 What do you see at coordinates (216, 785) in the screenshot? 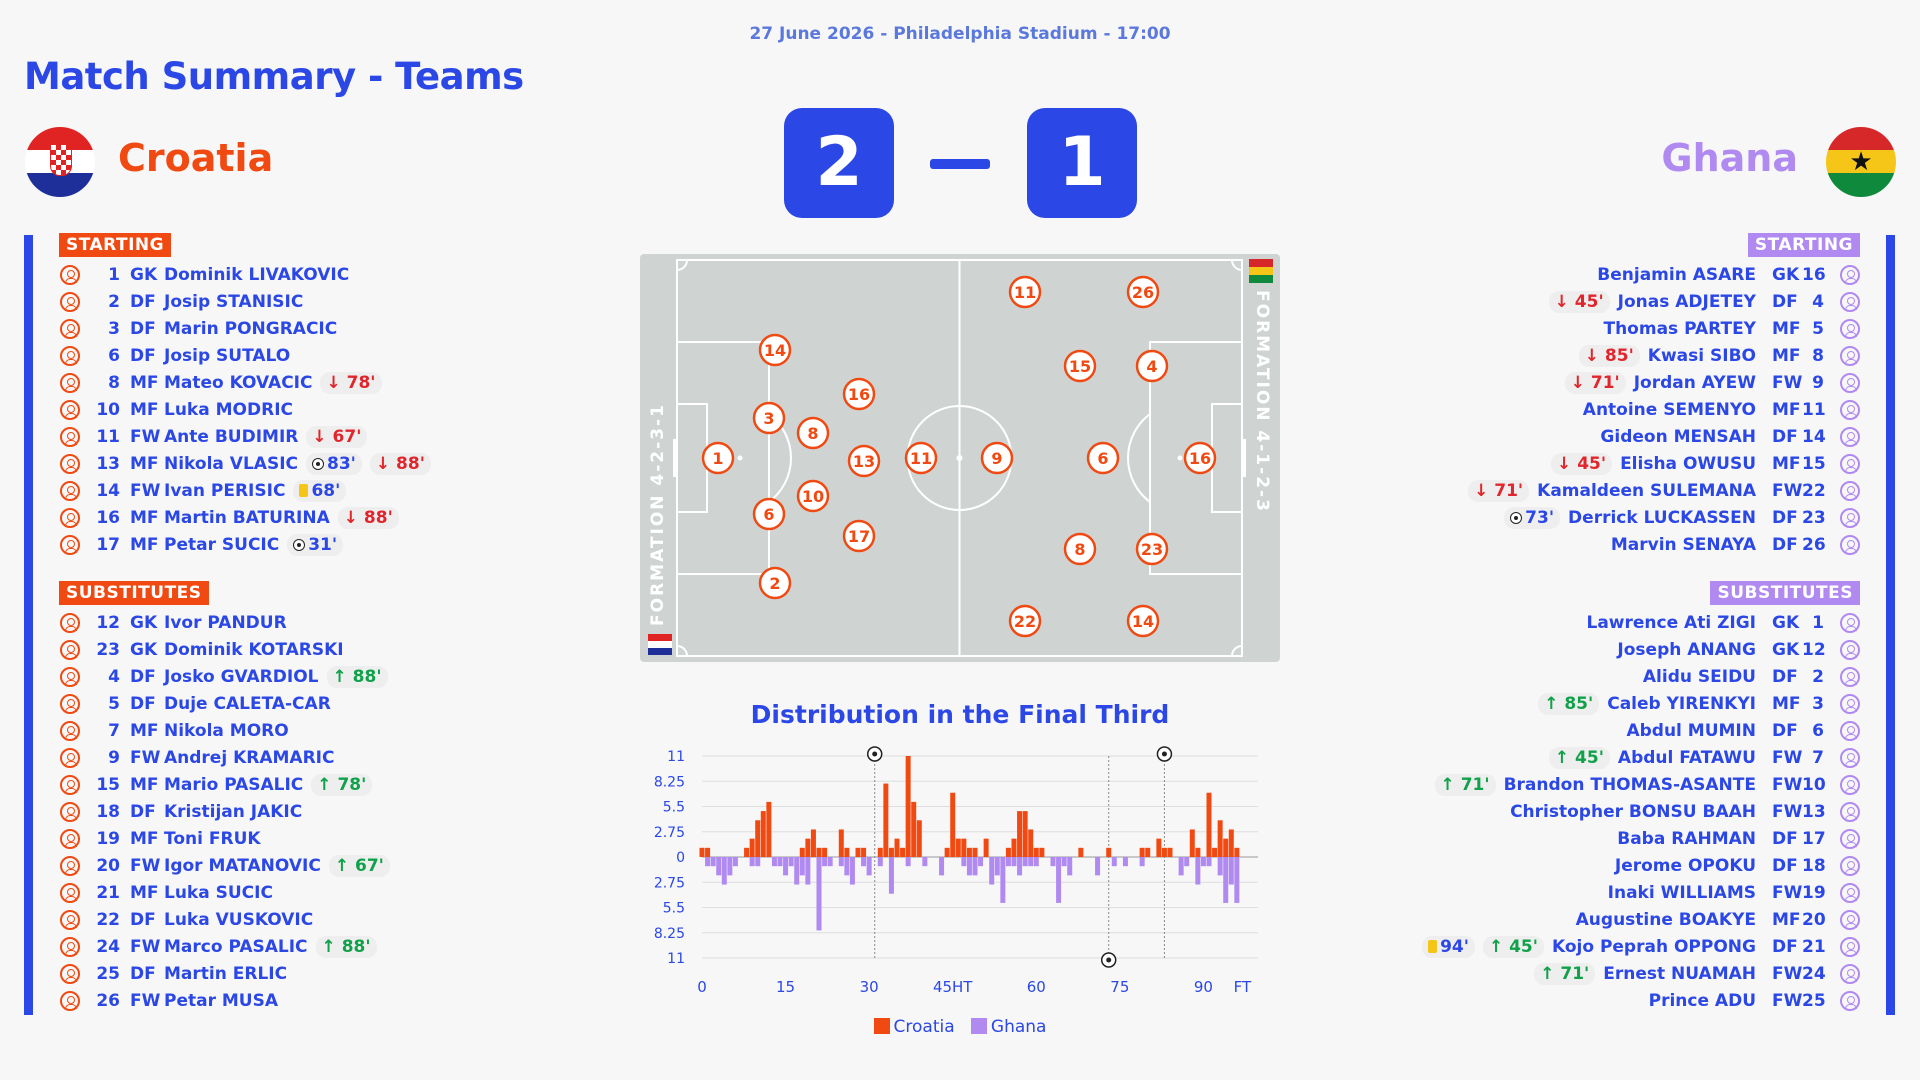
I see `player-row: 15 MF Mario PASALIC ↑ 78'` at bounding box center [216, 785].